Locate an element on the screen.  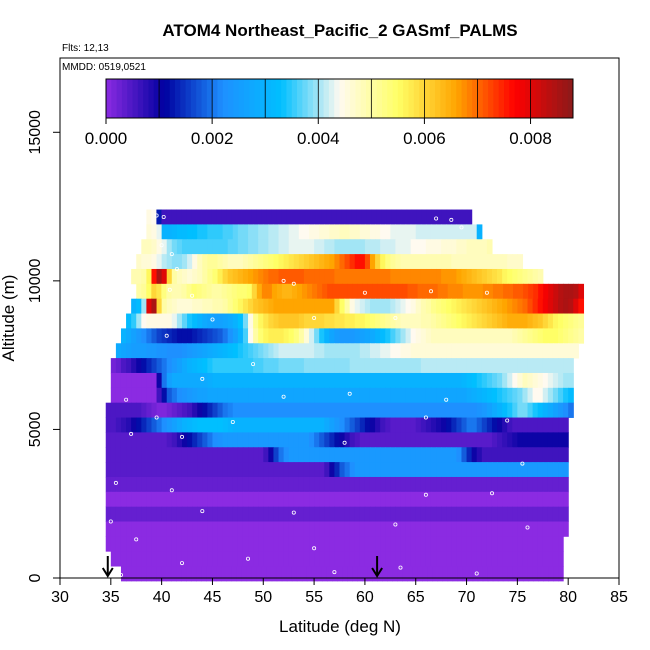
colorbar-frame is located at coordinates (339, 98).